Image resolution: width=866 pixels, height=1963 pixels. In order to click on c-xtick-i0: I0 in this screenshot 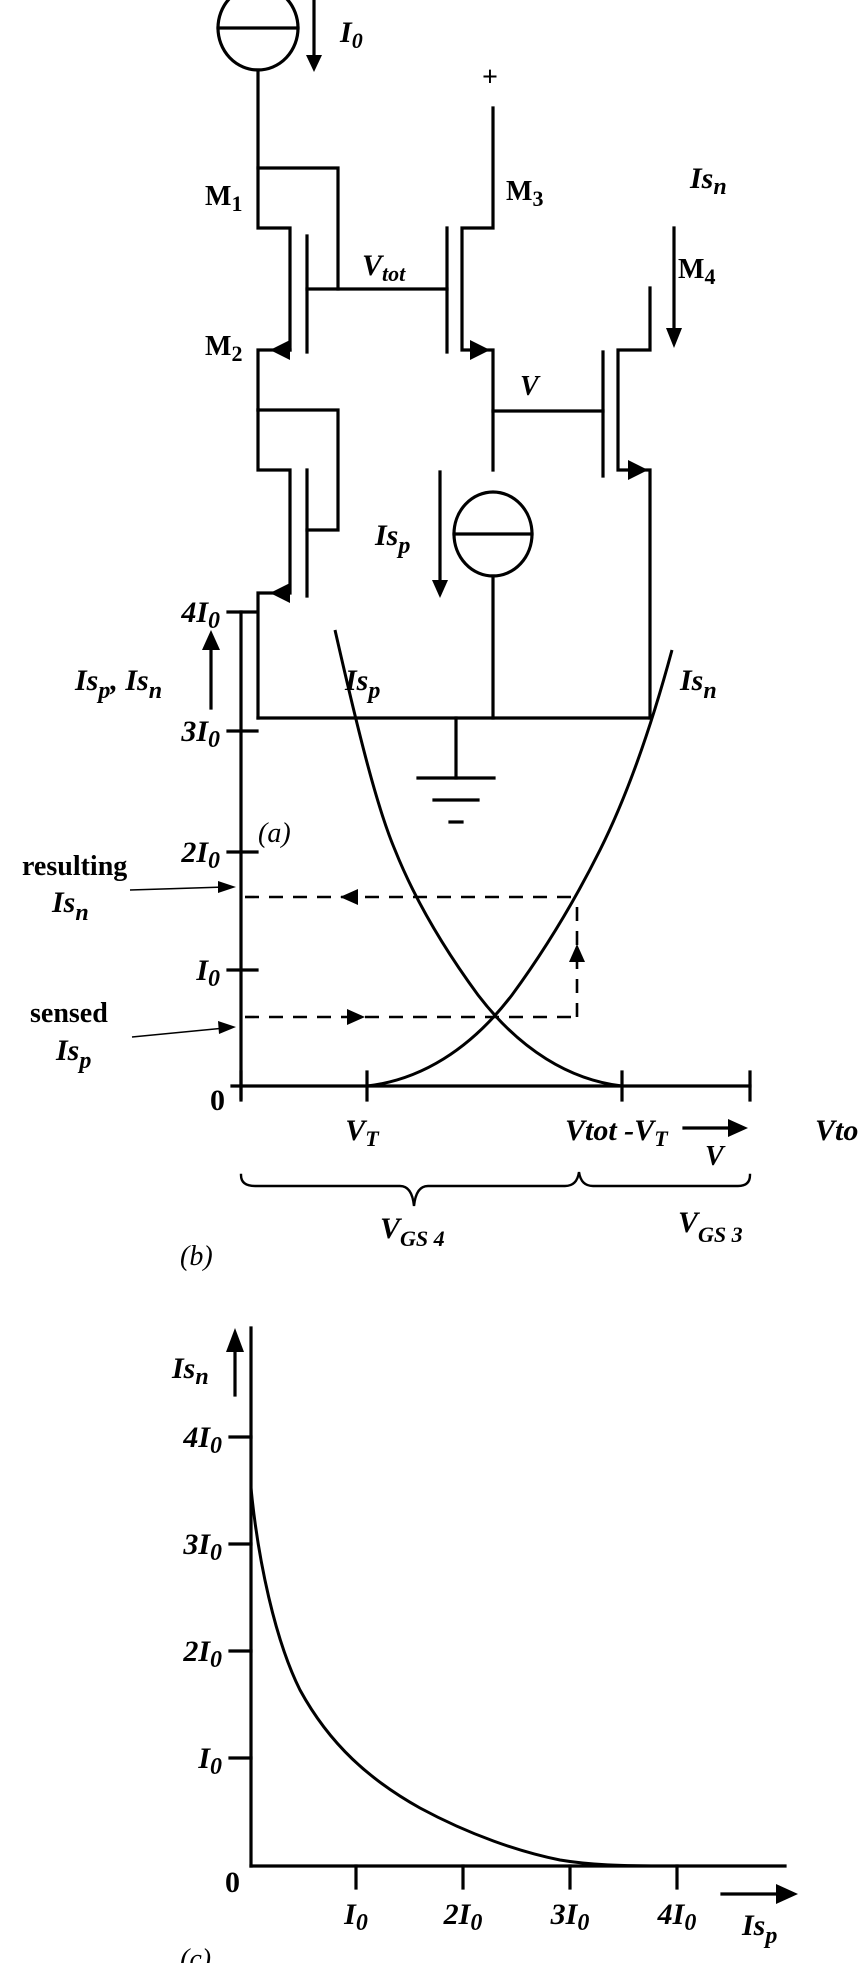, I will do `click(355, 1917)`.